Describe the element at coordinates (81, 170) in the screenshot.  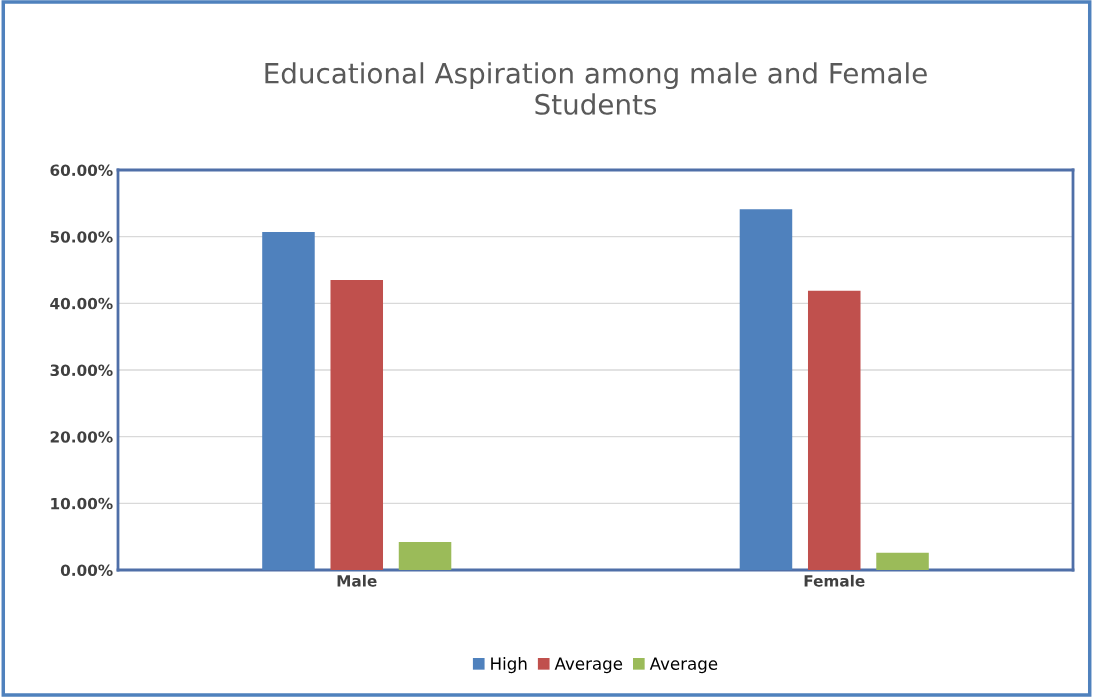
I see `y-tick-label: 60.00%` at that location.